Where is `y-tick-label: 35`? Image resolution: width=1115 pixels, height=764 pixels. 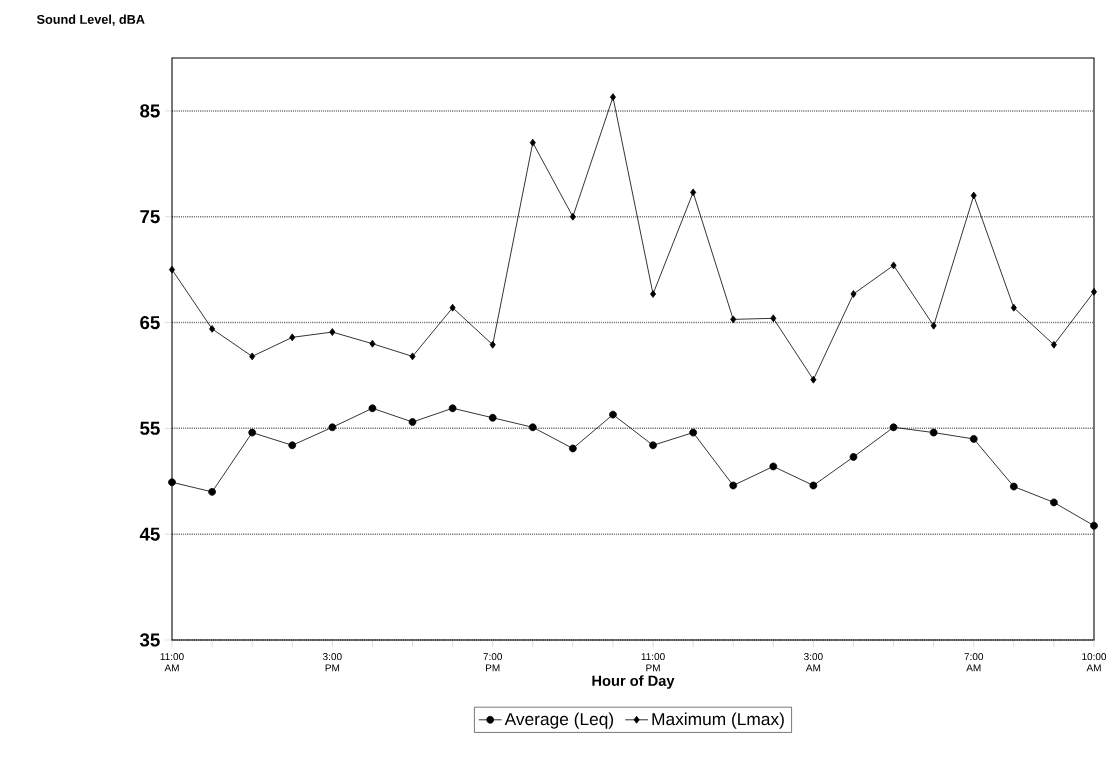
y-tick-label: 35 is located at coordinates (149, 640).